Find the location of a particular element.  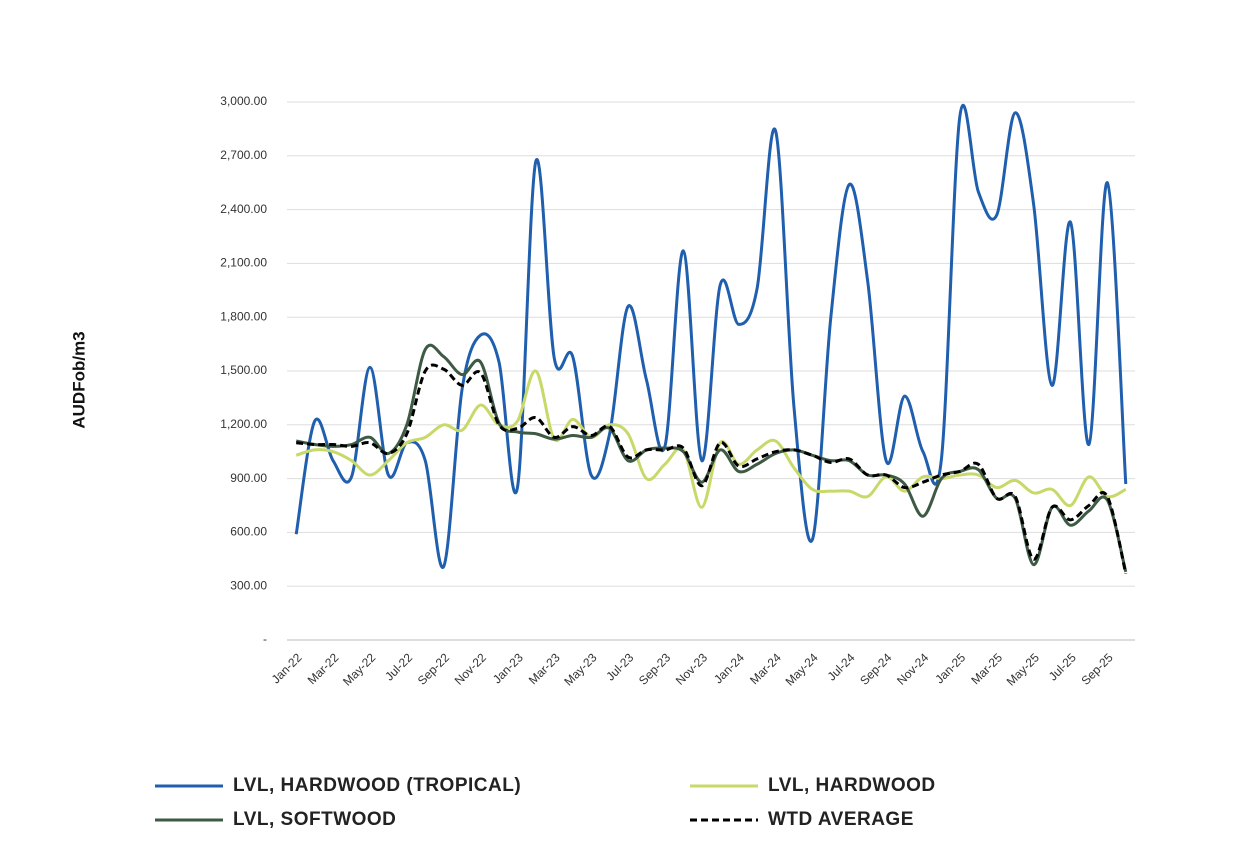

x-tick-label: May-23 is located at coordinates (580, 669).